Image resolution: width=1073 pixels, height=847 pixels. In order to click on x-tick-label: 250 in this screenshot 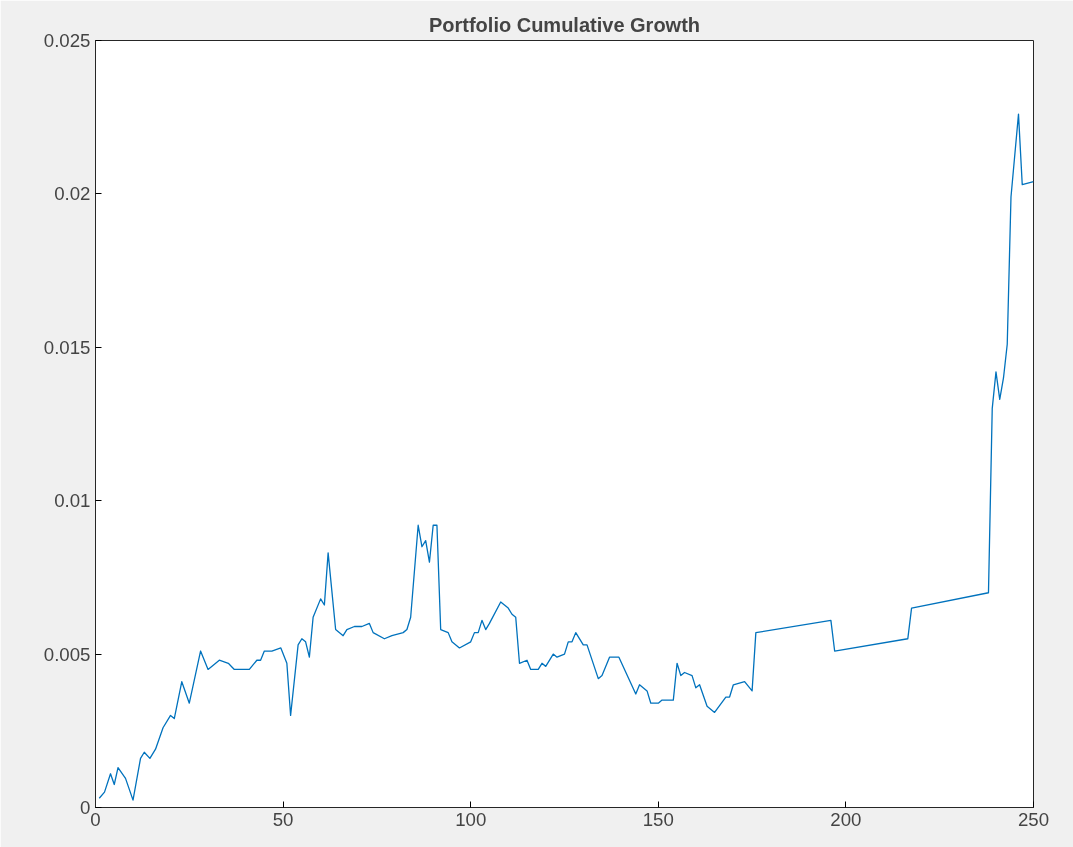, I will do `click(1033, 819)`.